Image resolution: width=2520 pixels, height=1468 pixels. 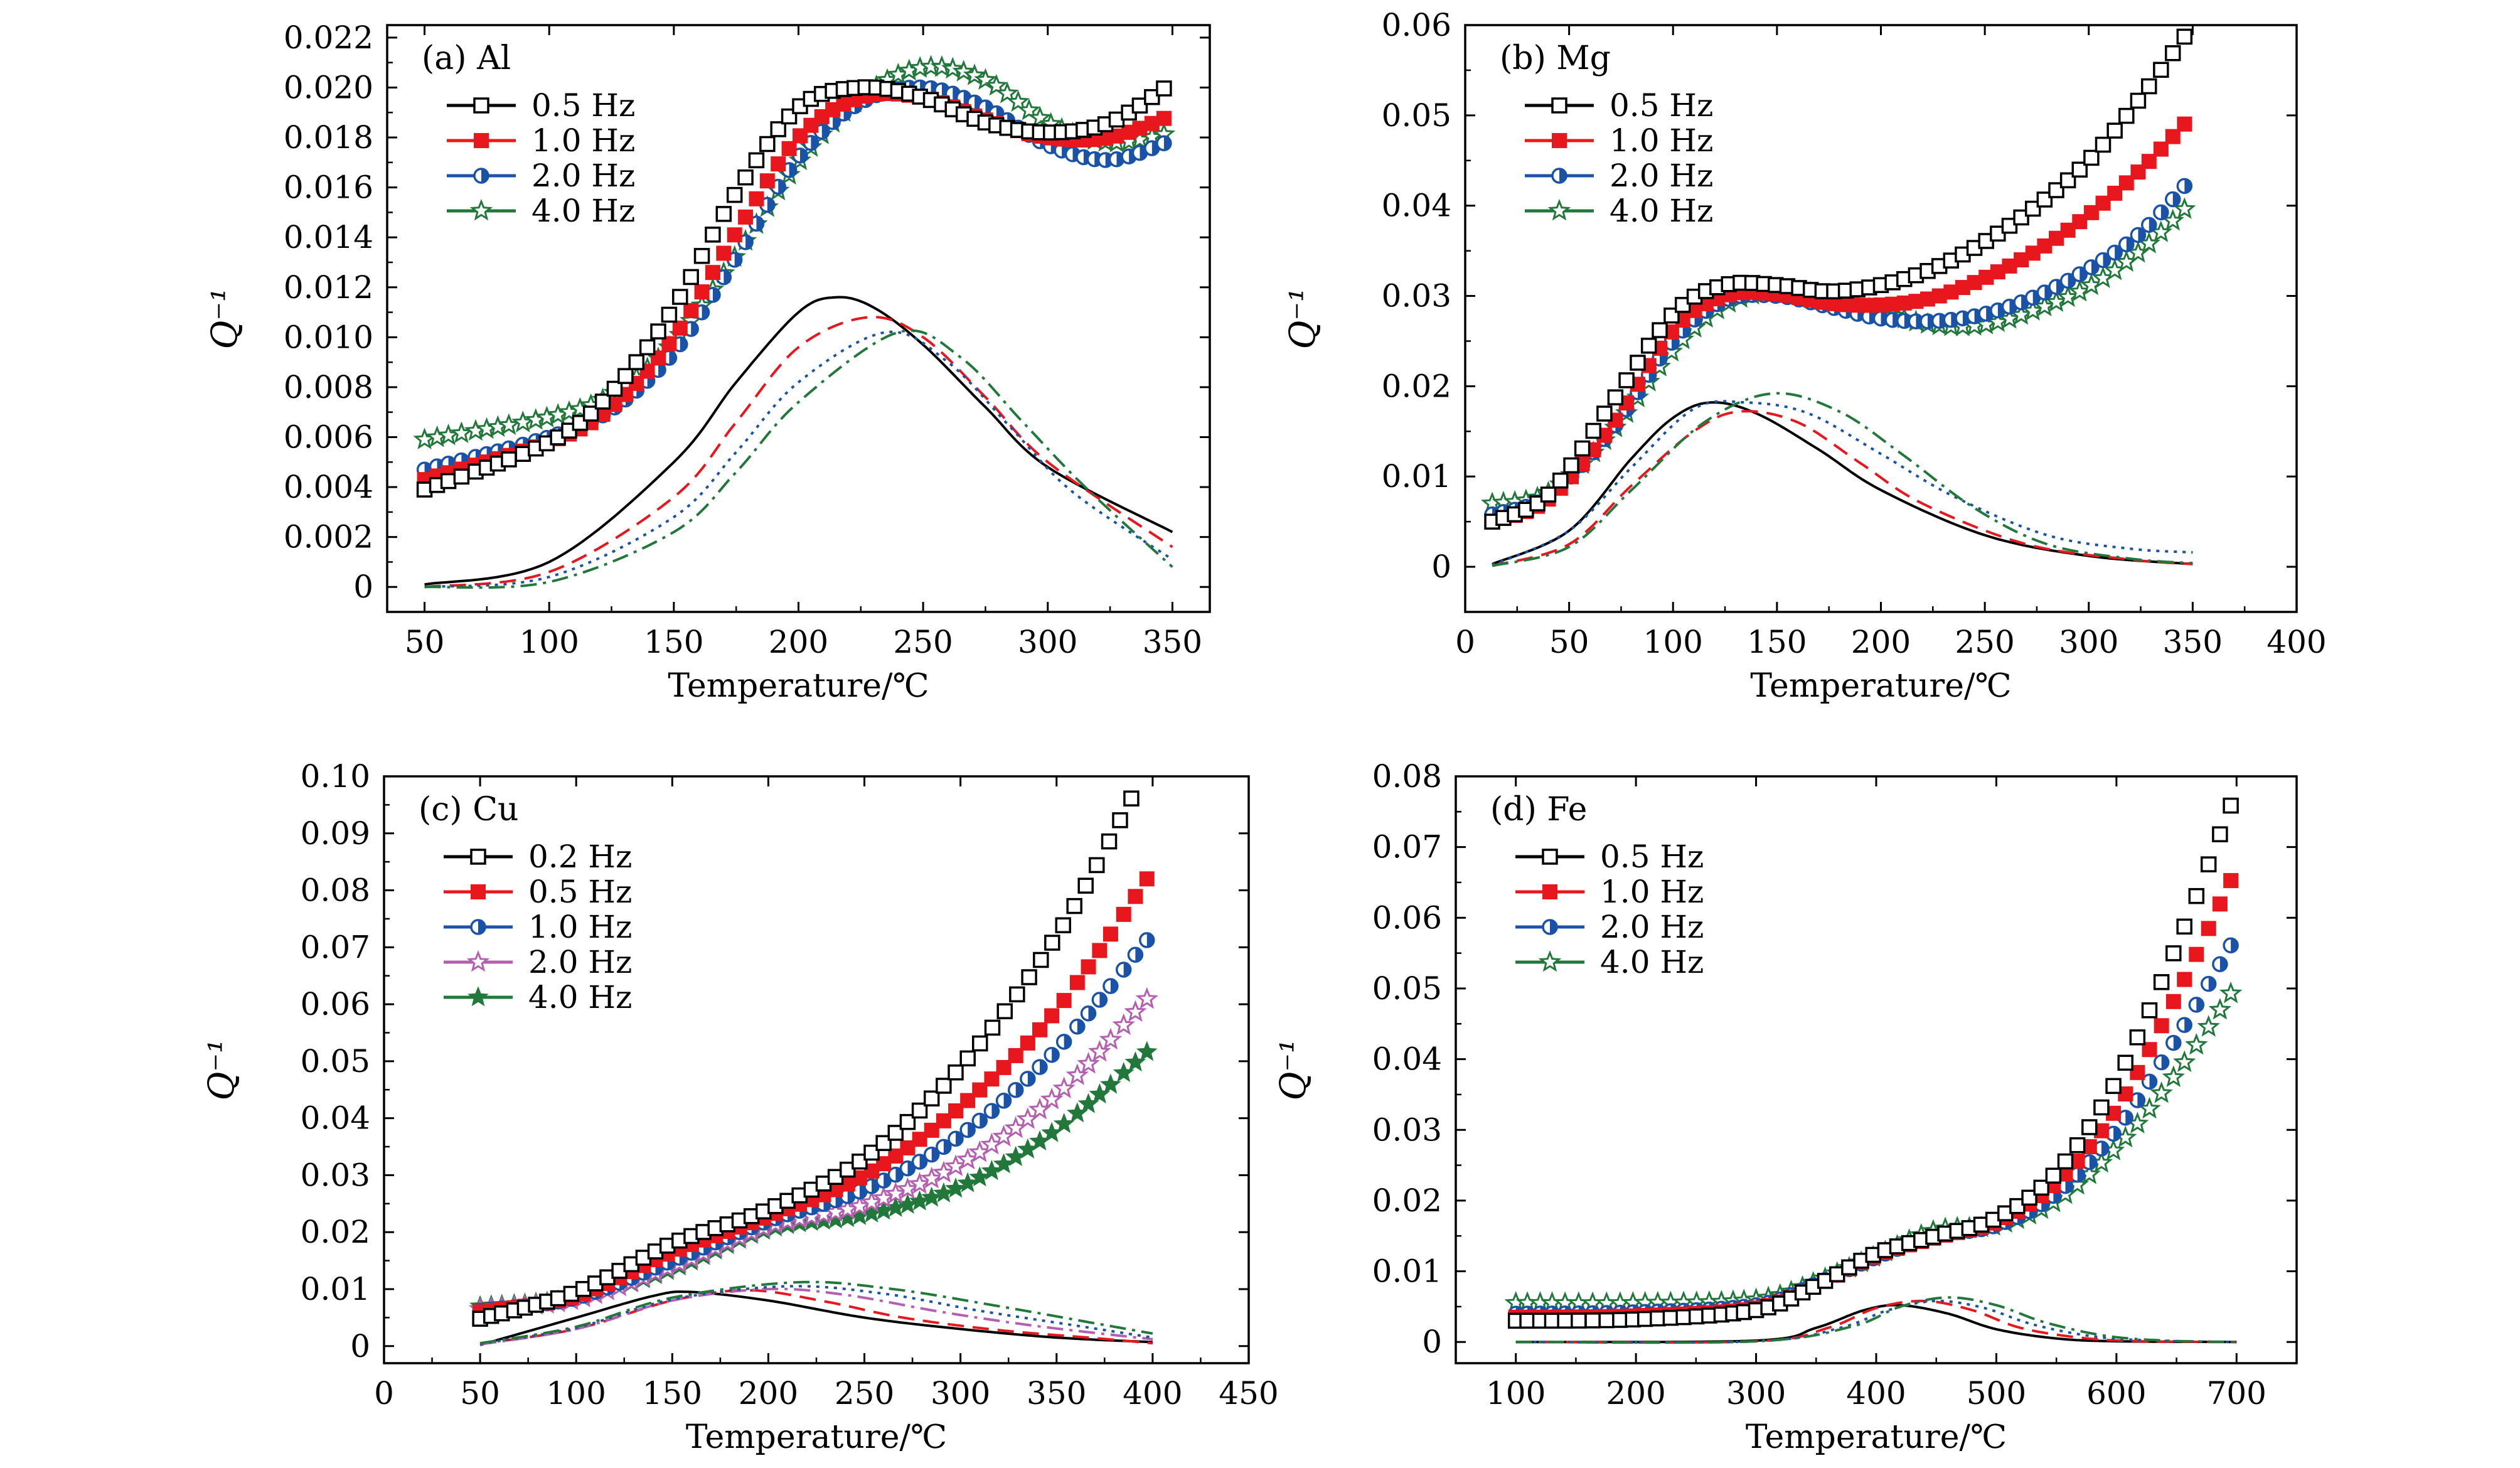 I want to click on x-tick-label: 400, so click(x=1152, y=1393).